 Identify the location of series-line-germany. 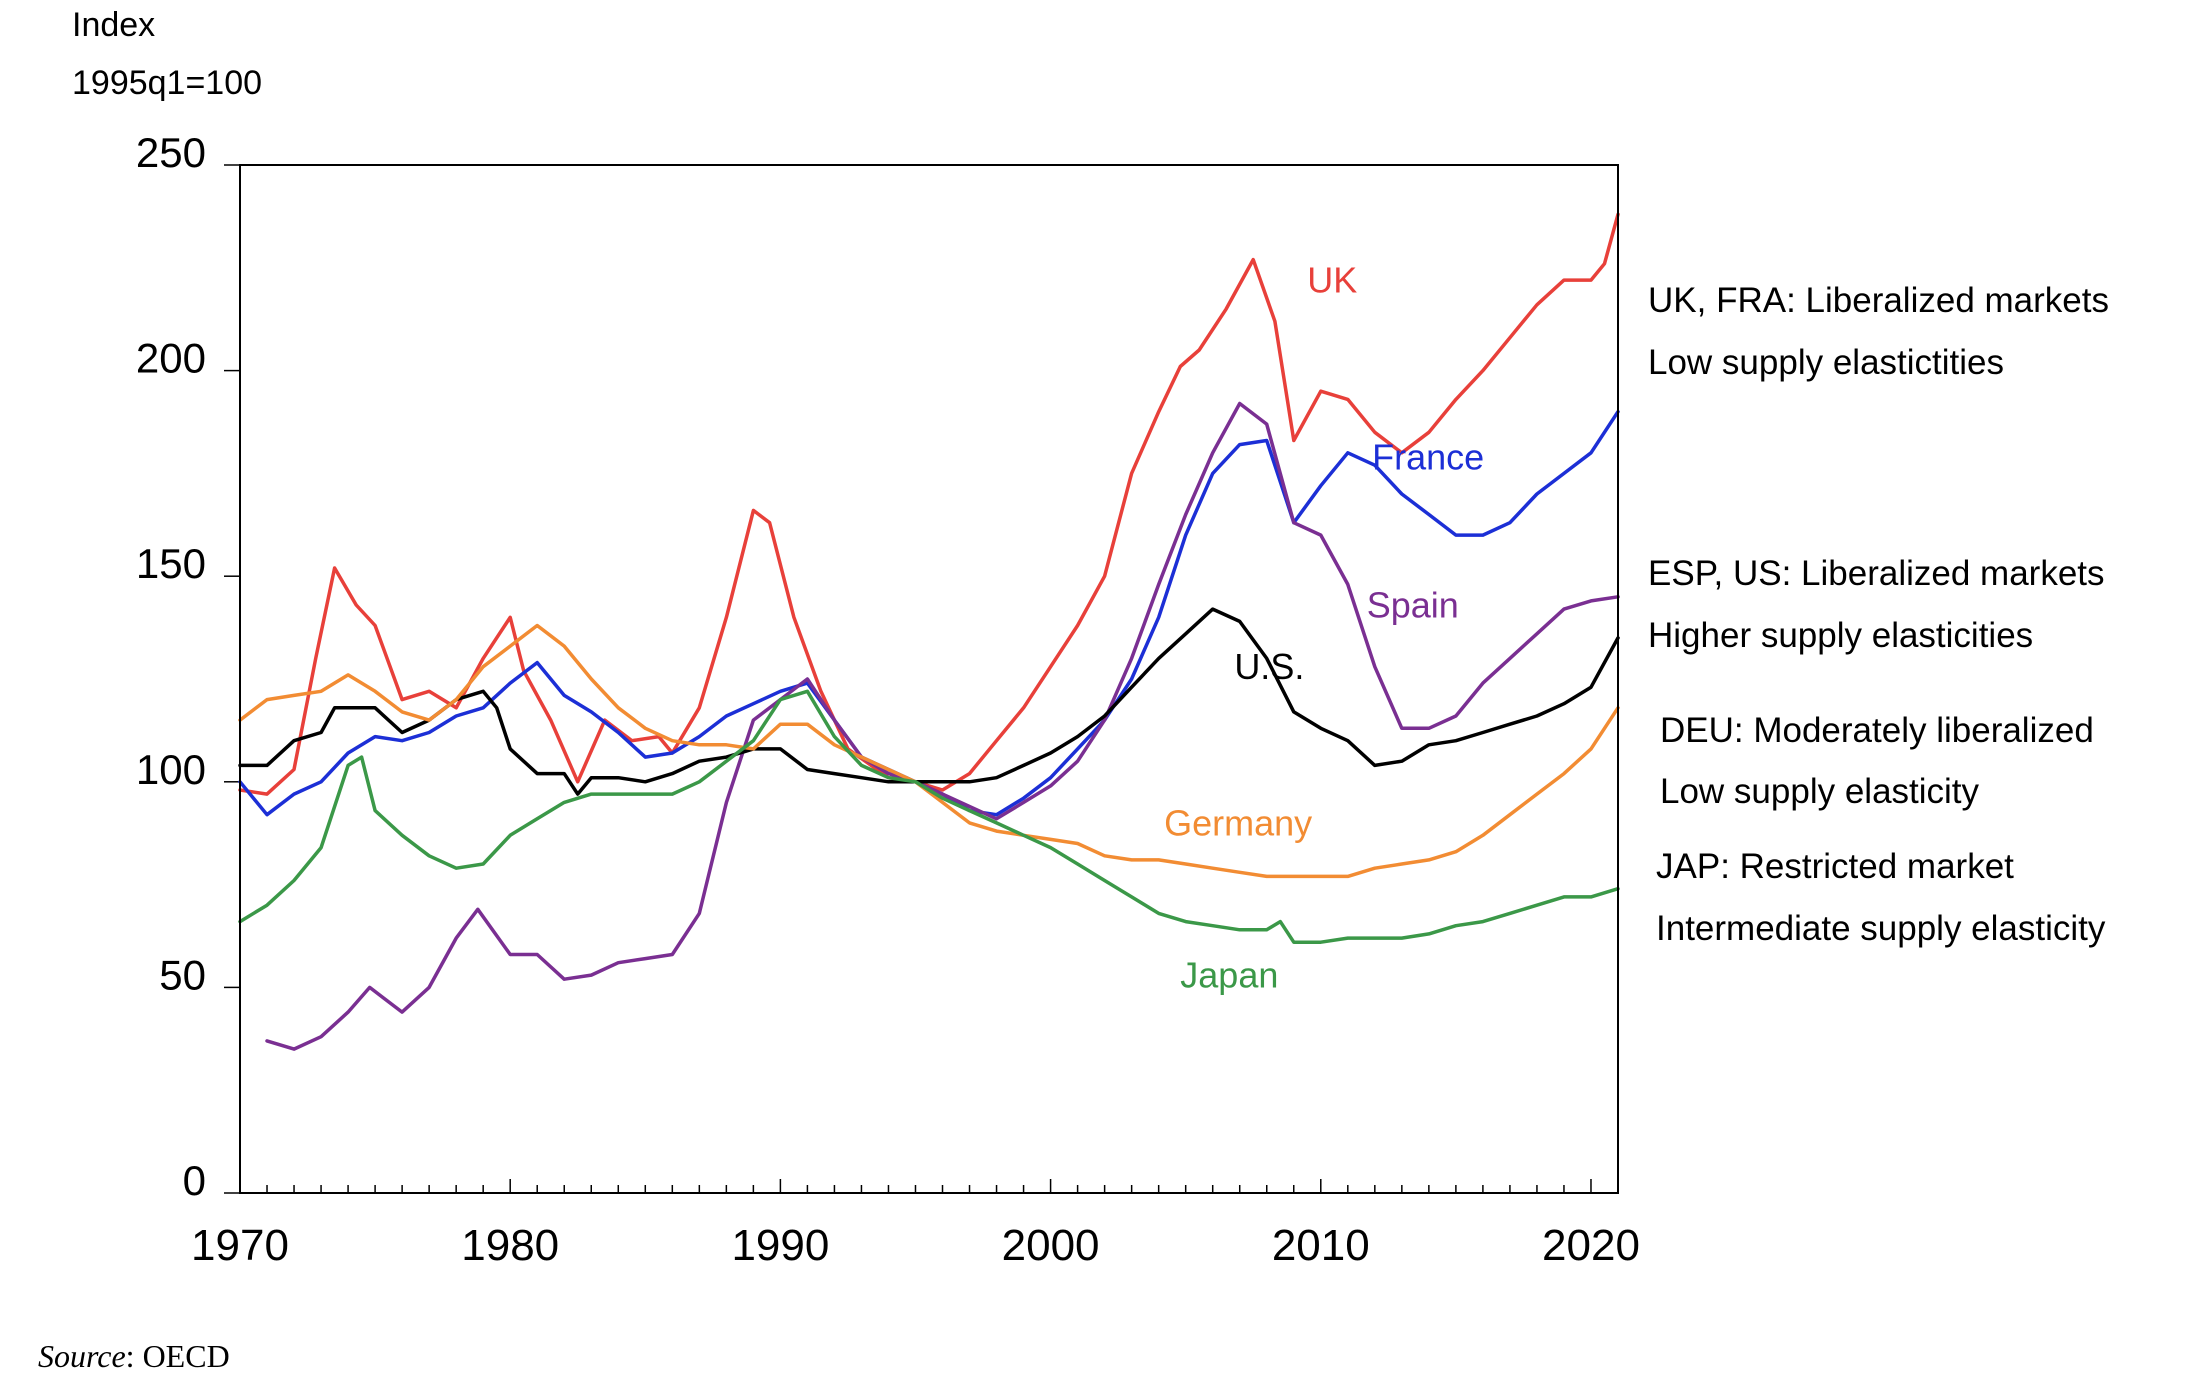
(929, 751).